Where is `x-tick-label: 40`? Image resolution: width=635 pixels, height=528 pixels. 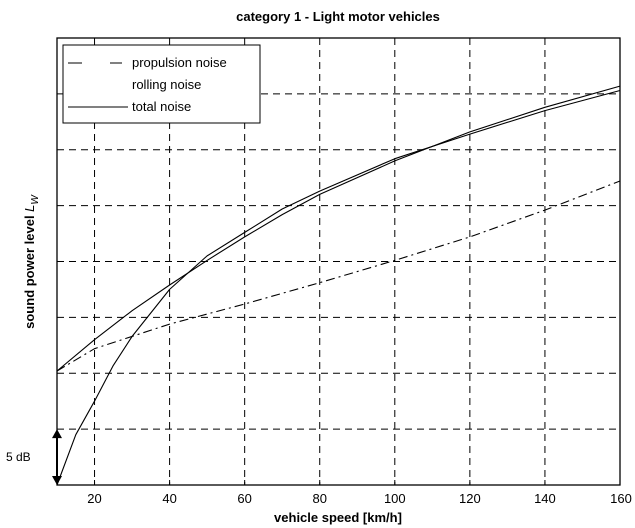 x-tick-label: 40 is located at coordinates (169, 498).